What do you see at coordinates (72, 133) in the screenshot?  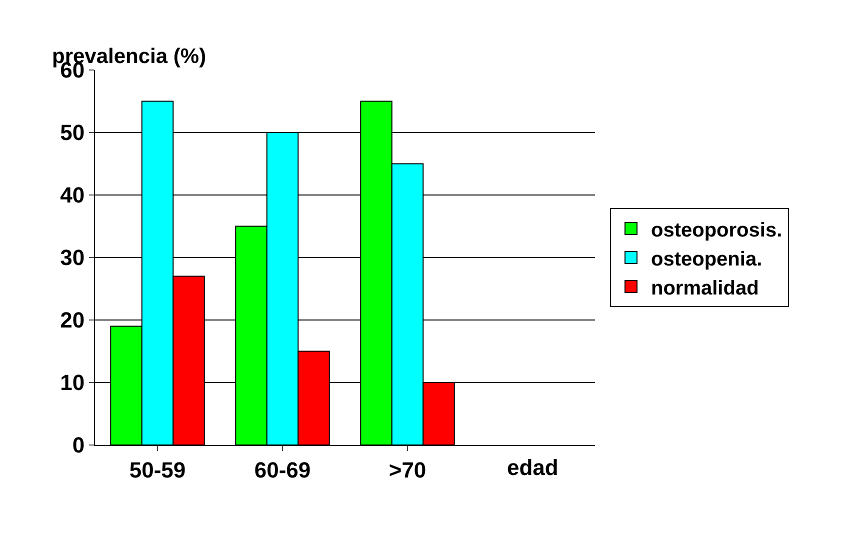 I see `y-tick-label: 50` at bounding box center [72, 133].